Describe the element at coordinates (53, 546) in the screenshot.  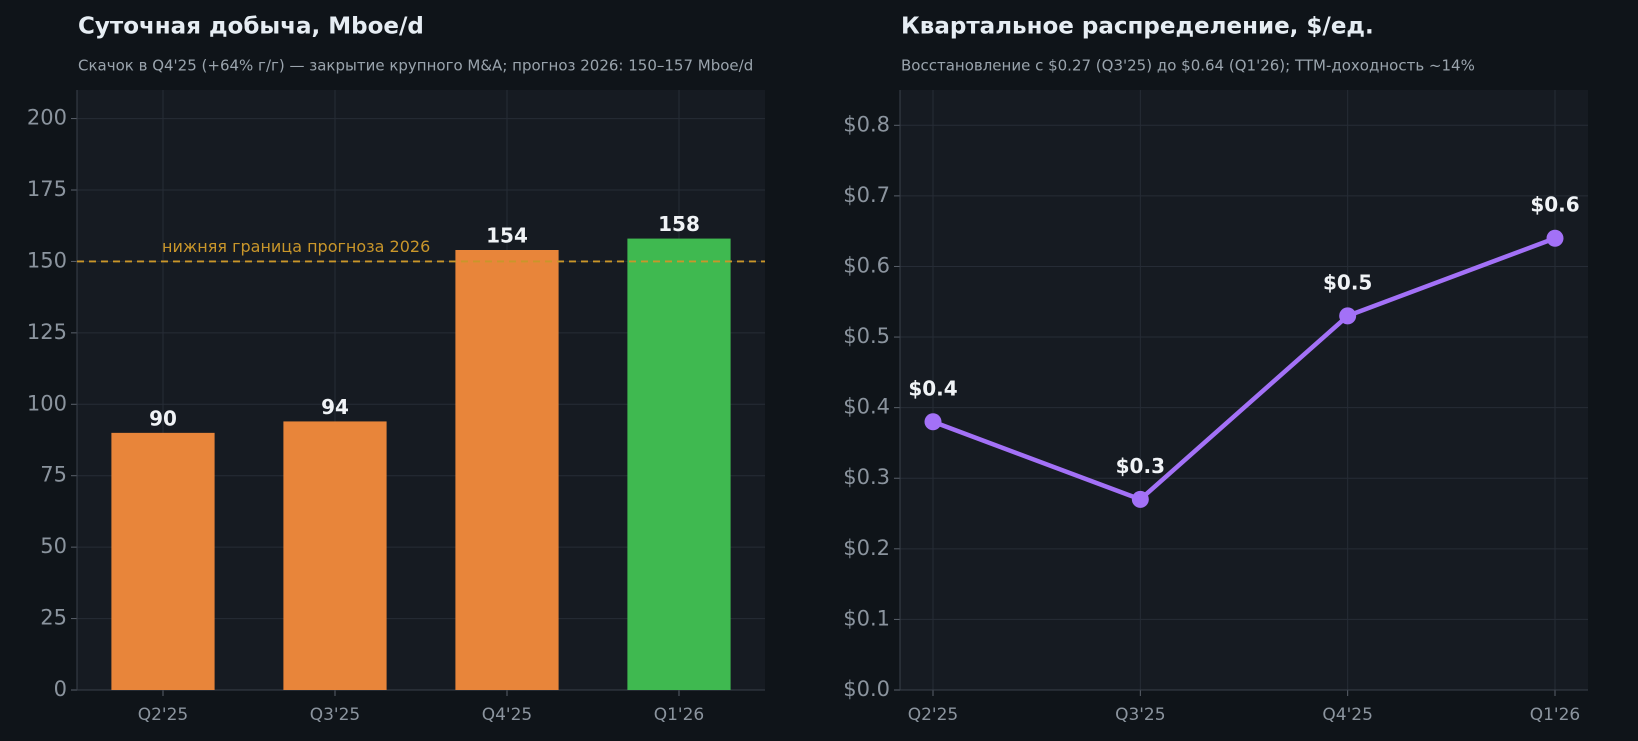
I see `y-tick-label: 50` at that location.